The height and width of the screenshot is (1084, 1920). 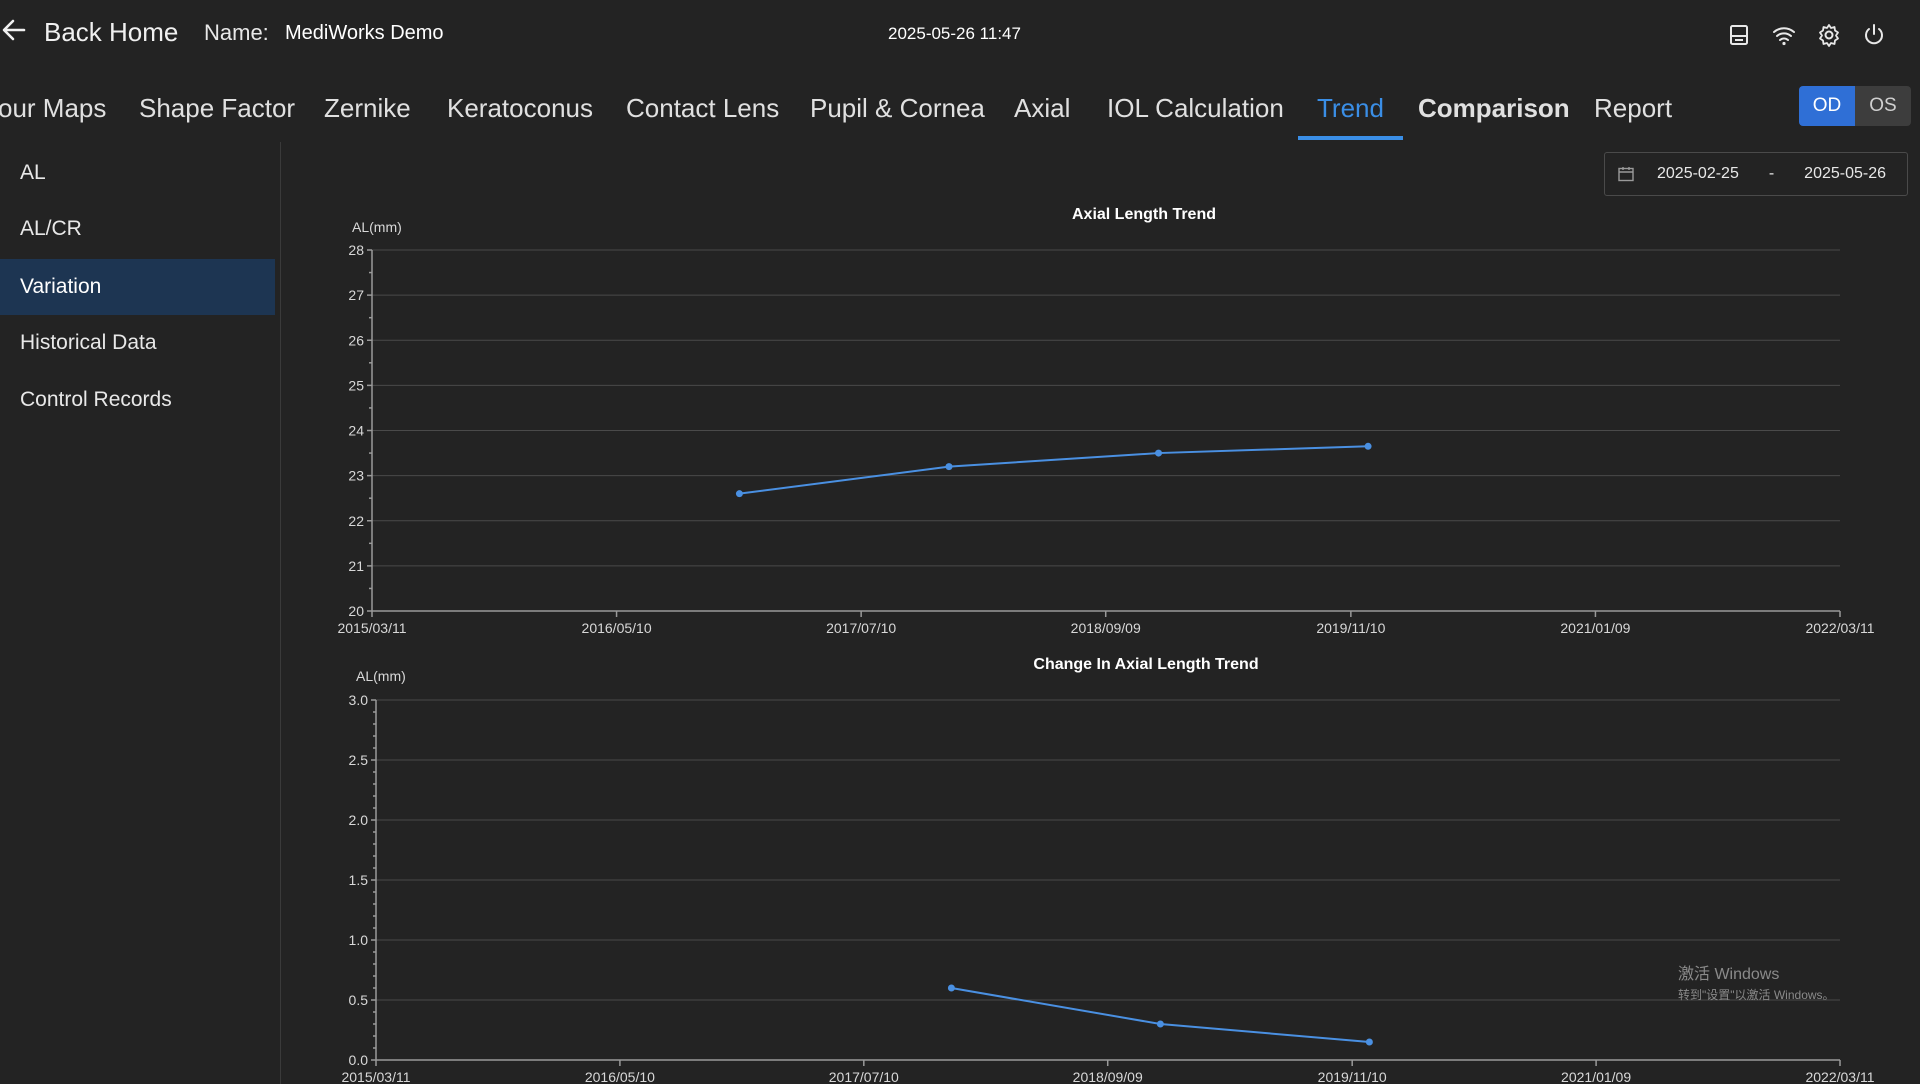 I want to click on tab-contact-lens: Contact Lens, so click(x=703, y=108).